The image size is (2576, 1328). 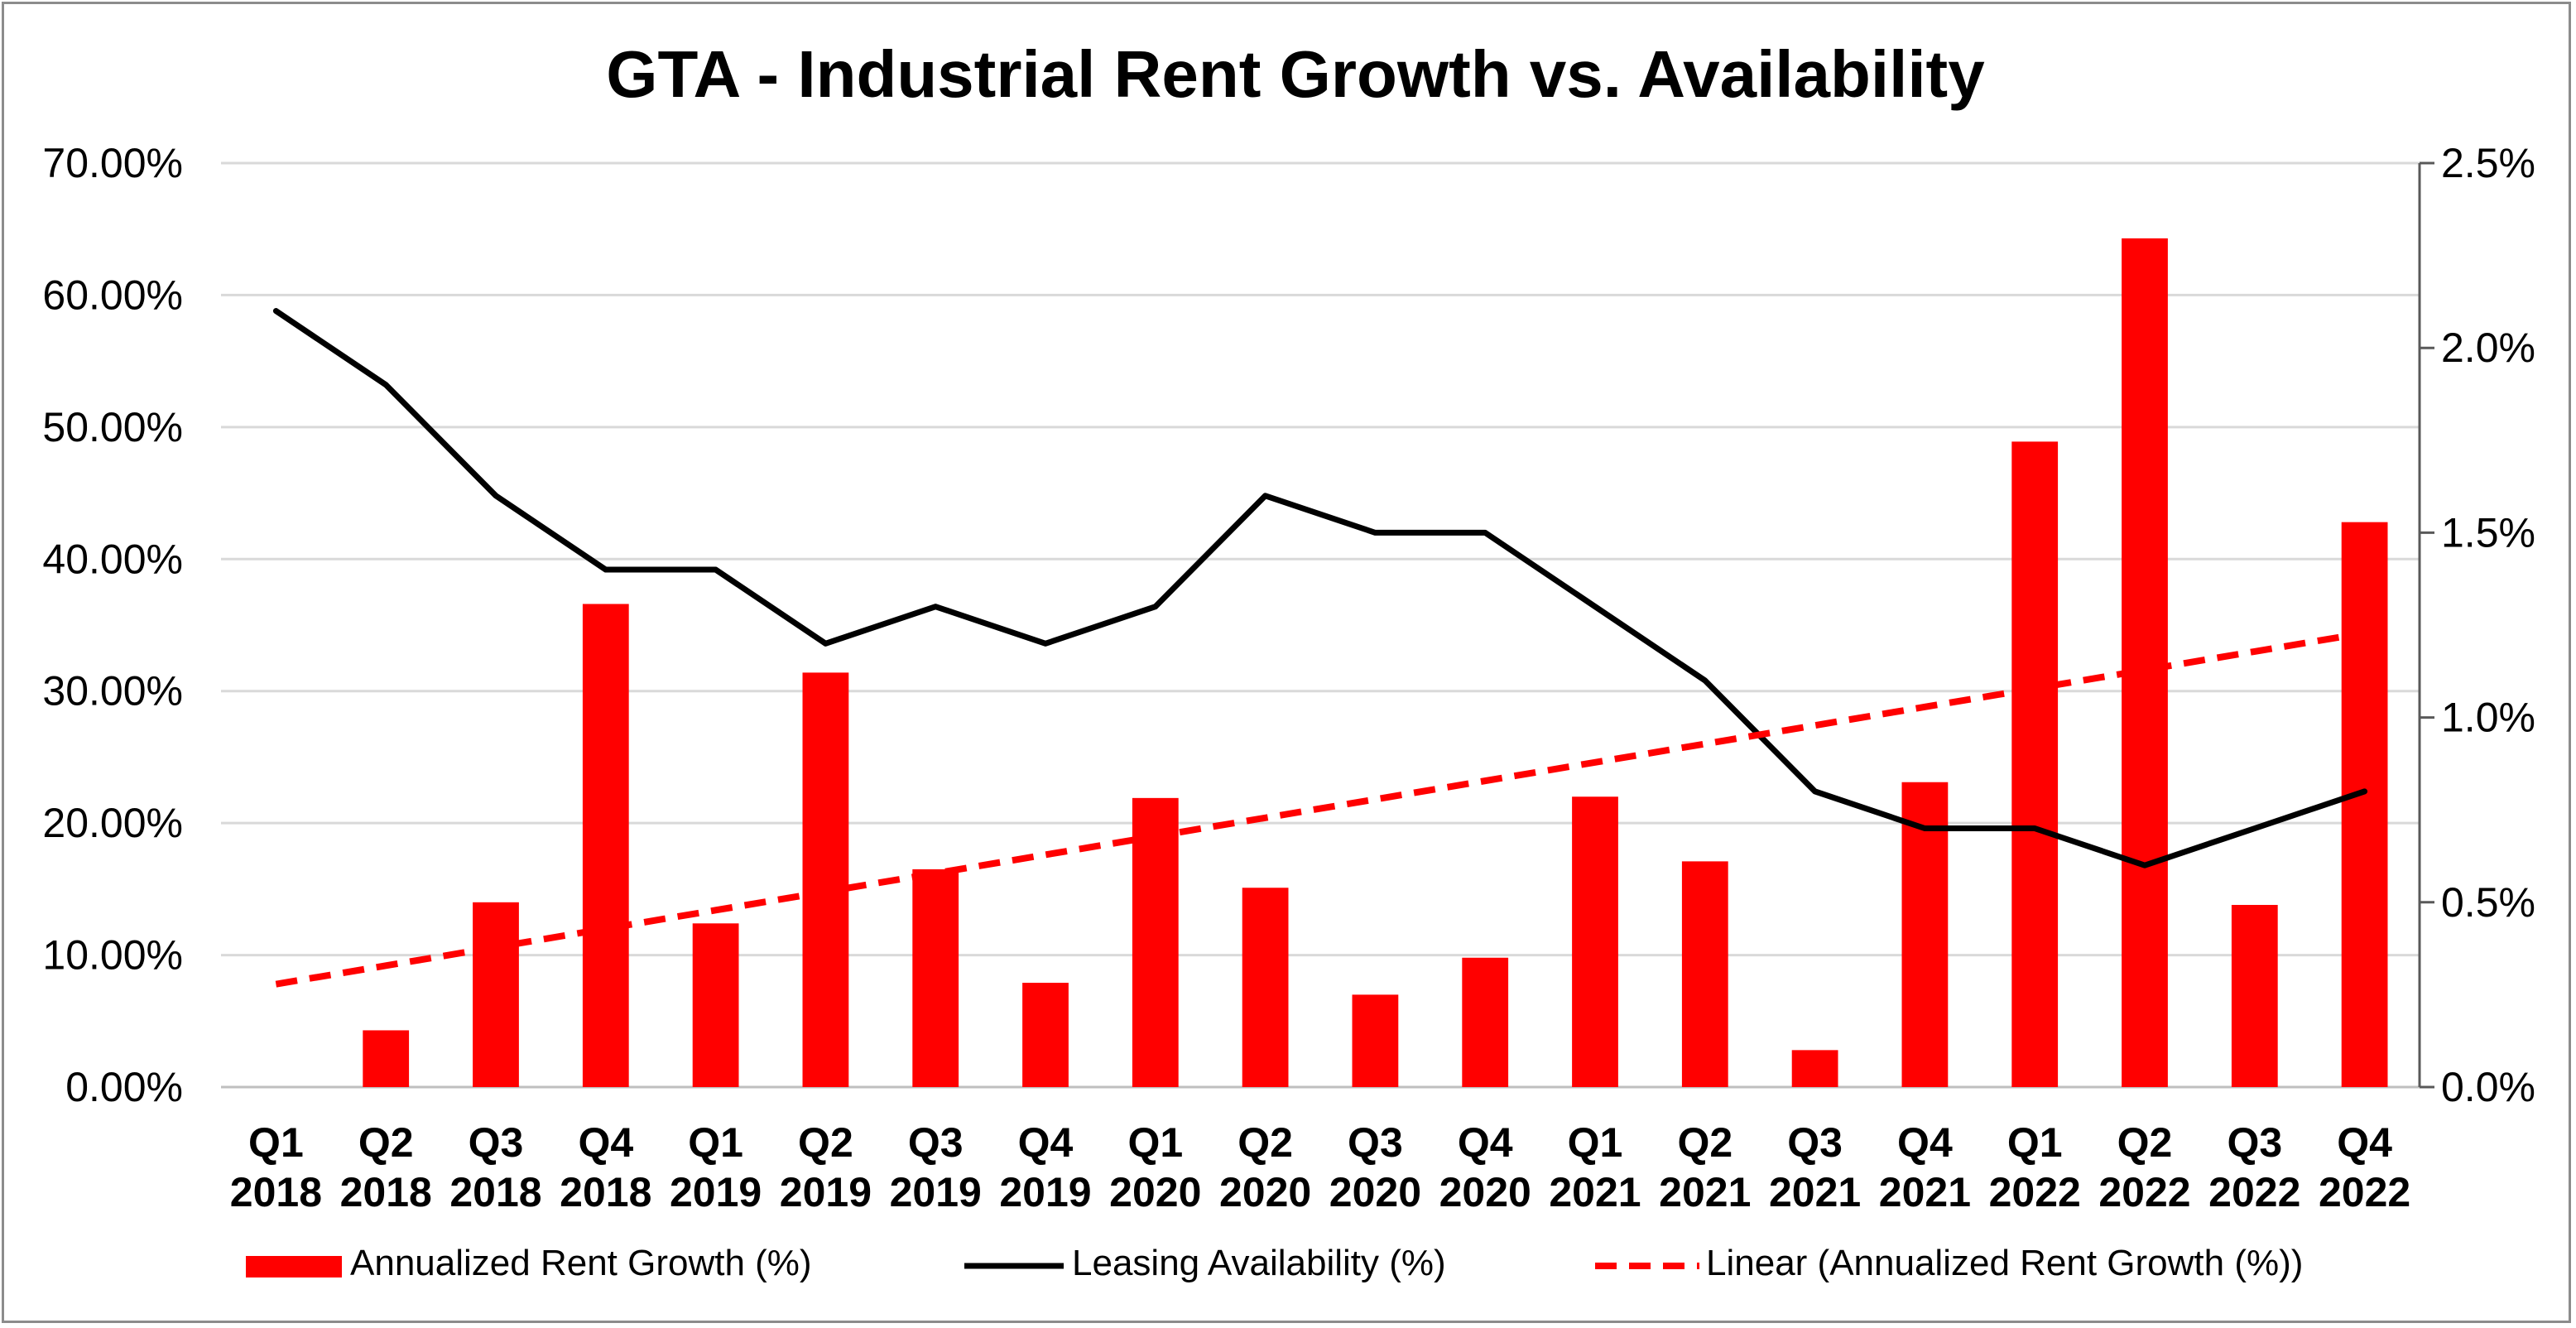 What do you see at coordinates (2488, 718) in the screenshot?
I see `right-tick-label: 1.0%` at bounding box center [2488, 718].